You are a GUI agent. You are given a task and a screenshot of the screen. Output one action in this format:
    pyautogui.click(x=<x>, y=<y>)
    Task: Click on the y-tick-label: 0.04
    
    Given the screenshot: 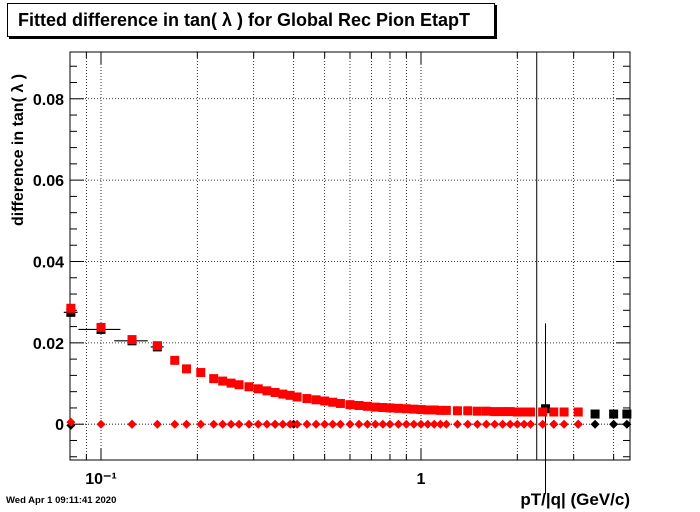 What is the action you would take?
    pyautogui.click(x=48, y=262)
    